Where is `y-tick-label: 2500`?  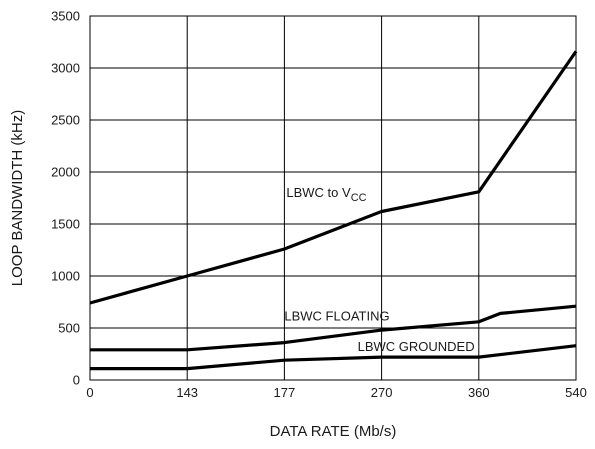
y-tick-label: 2500 is located at coordinates (65, 120).